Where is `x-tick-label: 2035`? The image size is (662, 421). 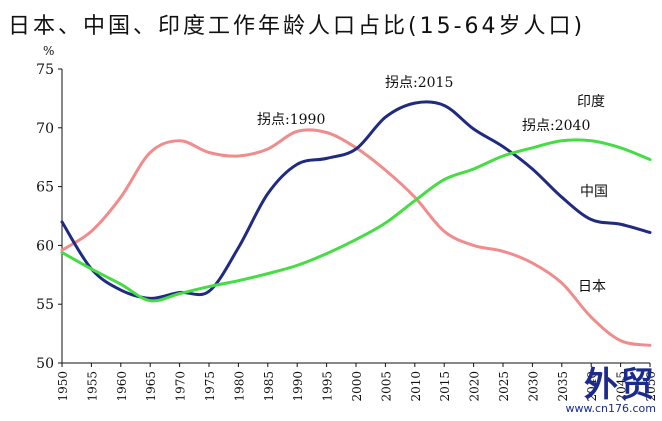
x-tick-label: 2035 is located at coordinates (563, 386).